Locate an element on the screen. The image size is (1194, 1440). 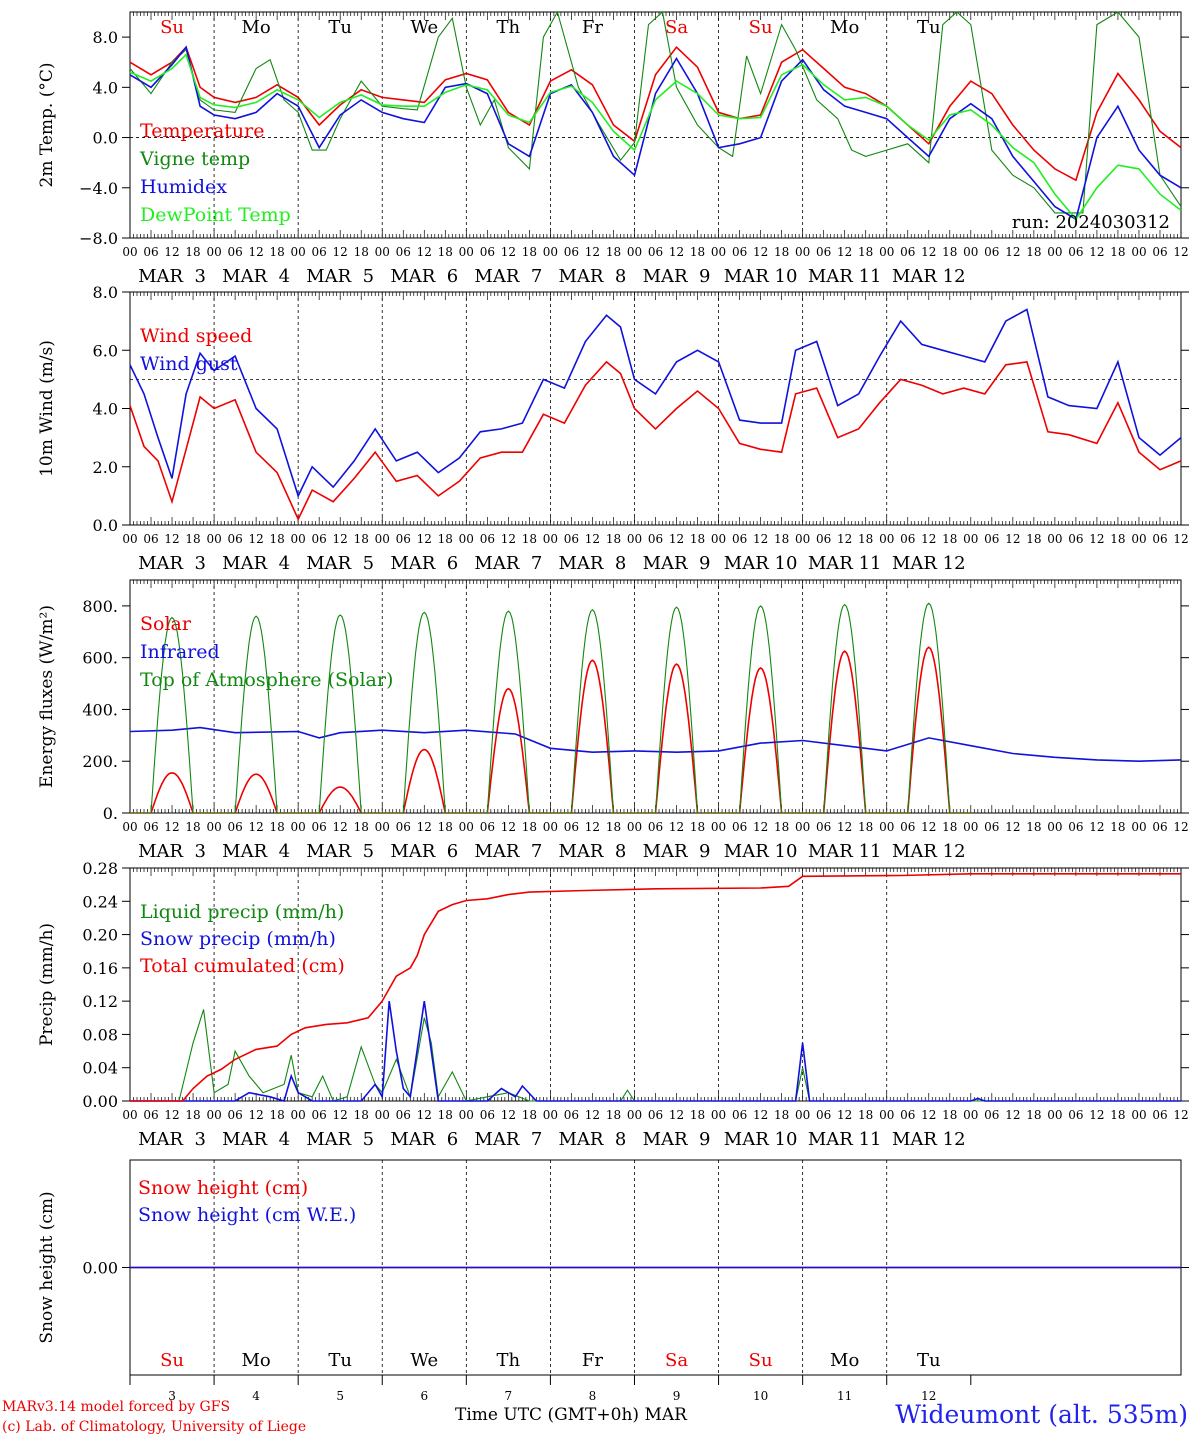
legend-entry: Snow height (cm) is located at coordinates (223, 1188).